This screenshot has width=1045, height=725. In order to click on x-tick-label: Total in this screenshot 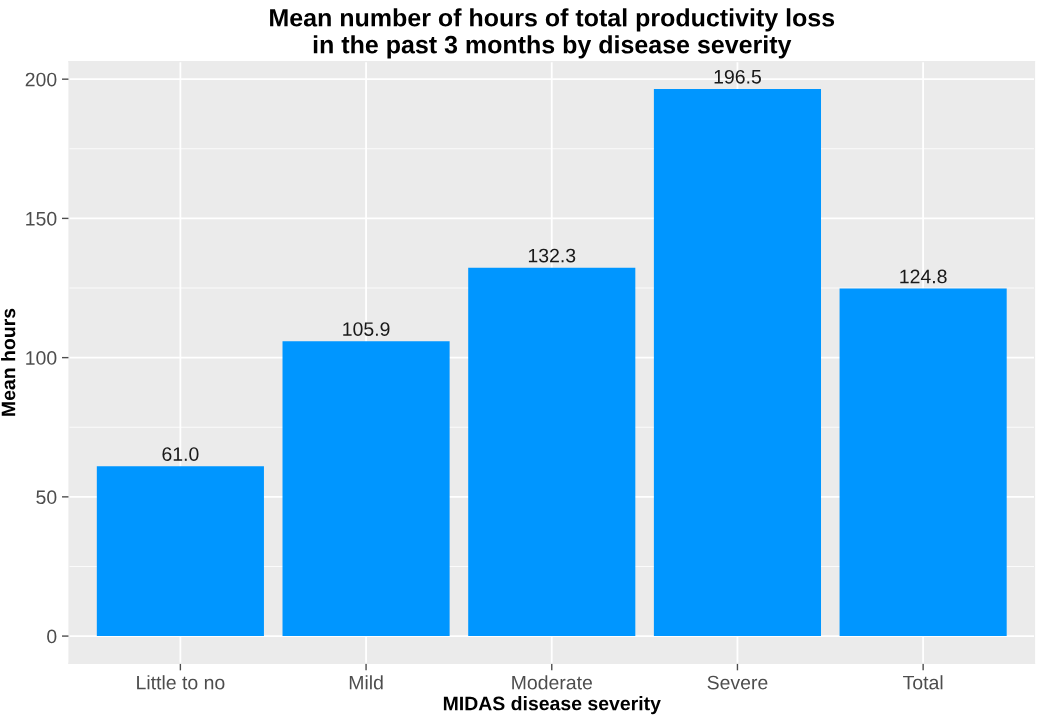, I will do `click(923, 682)`.